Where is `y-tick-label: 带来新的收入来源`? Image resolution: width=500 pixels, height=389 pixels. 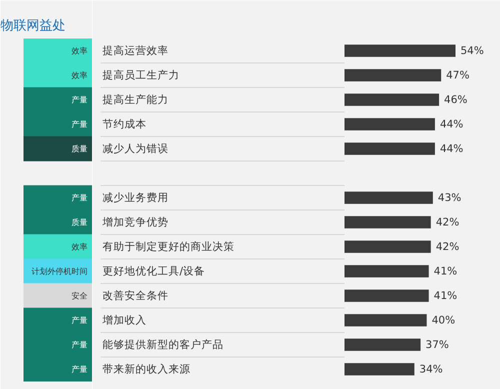 y-tick-label: 带来新的收入来源 is located at coordinates (146, 369).